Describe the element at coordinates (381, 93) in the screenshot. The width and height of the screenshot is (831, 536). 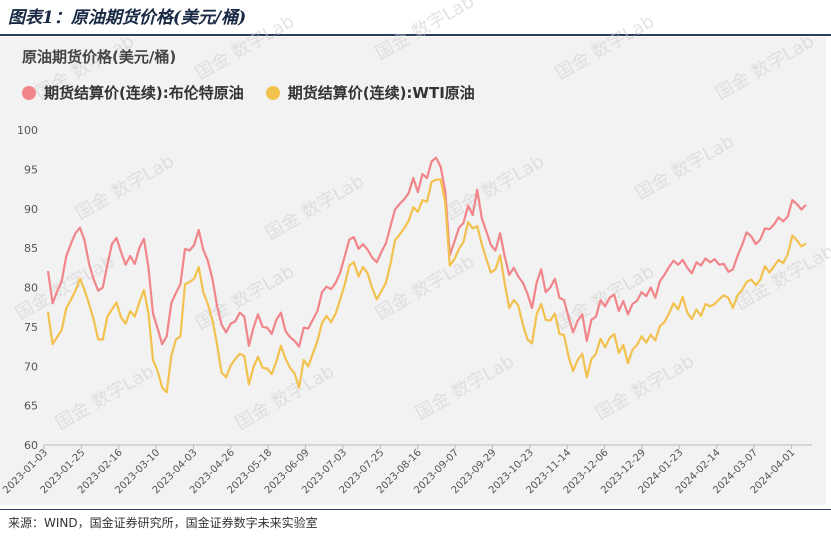
I see `legend-label-wti: 期货结算价(连续):WTI原油` at that location.